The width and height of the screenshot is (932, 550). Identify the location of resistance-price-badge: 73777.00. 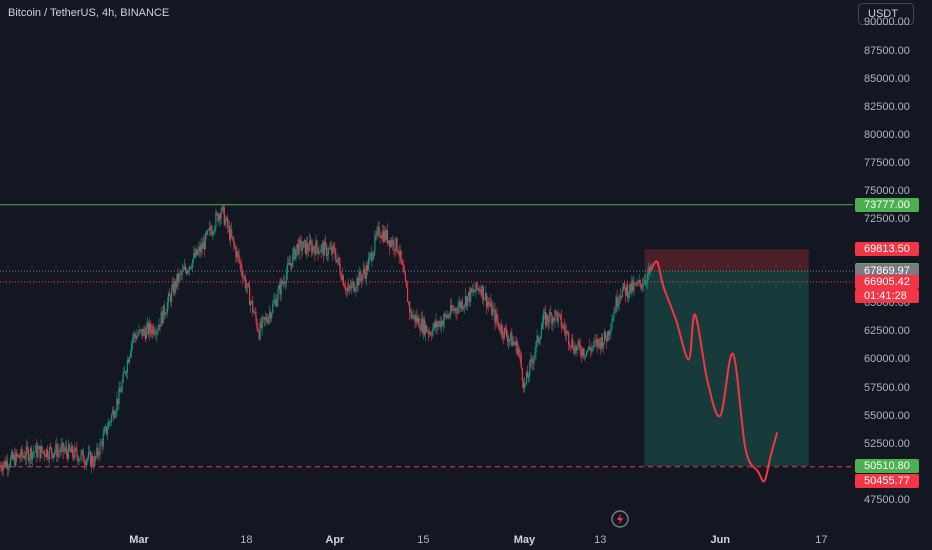
(887, 204).